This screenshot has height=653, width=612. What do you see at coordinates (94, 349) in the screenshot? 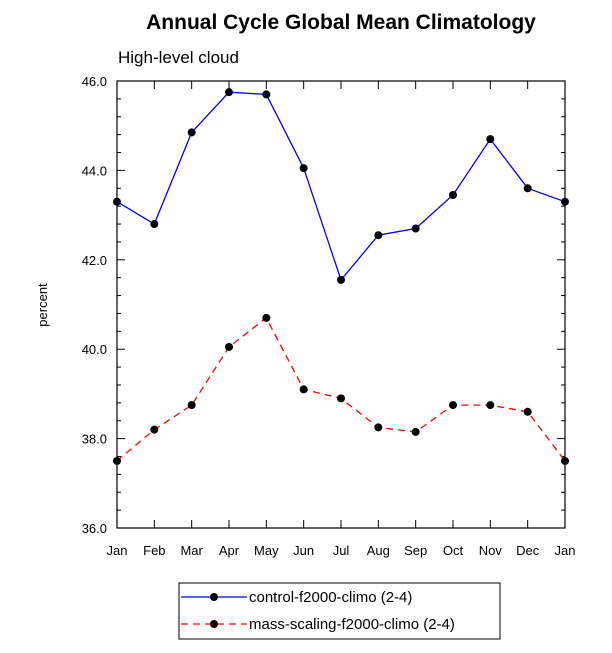
I see `y-tick-label: 40.0` at bounding box center [94, 349].